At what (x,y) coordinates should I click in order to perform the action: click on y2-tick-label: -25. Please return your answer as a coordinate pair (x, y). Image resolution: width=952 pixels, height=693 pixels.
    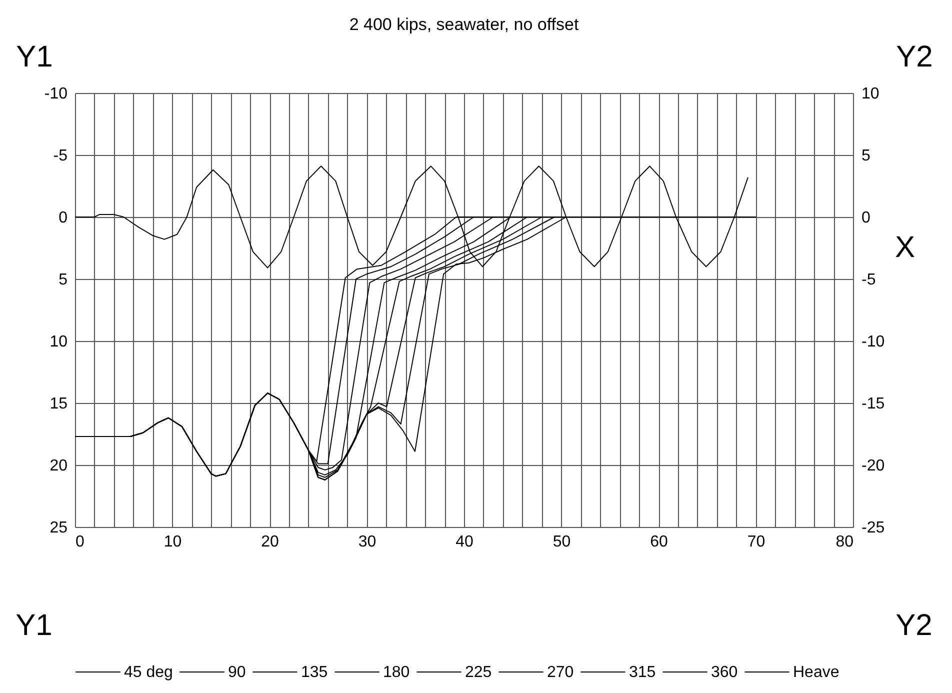
    Looking at the image, I should click on (873, 528).